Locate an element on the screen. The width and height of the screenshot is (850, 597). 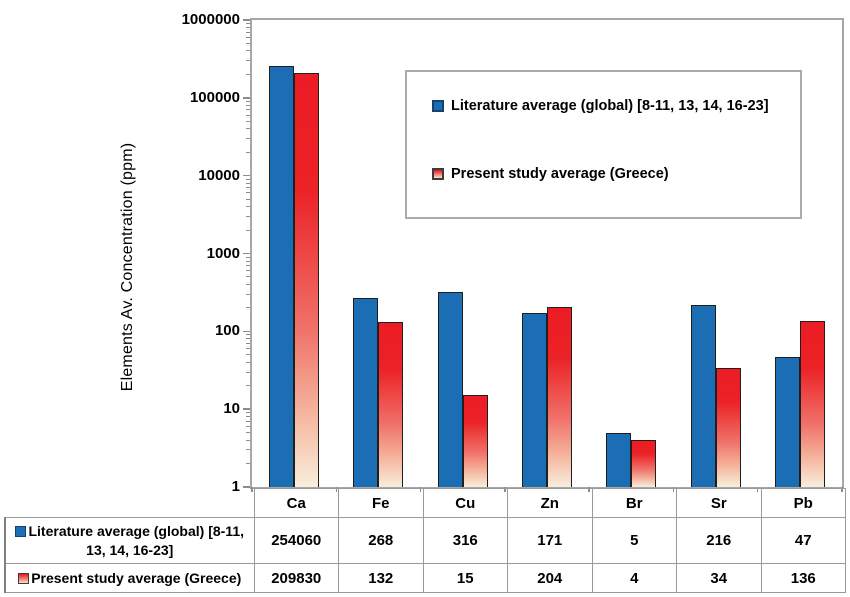
value-cell: 209830 is located at coordinates (296, 578).